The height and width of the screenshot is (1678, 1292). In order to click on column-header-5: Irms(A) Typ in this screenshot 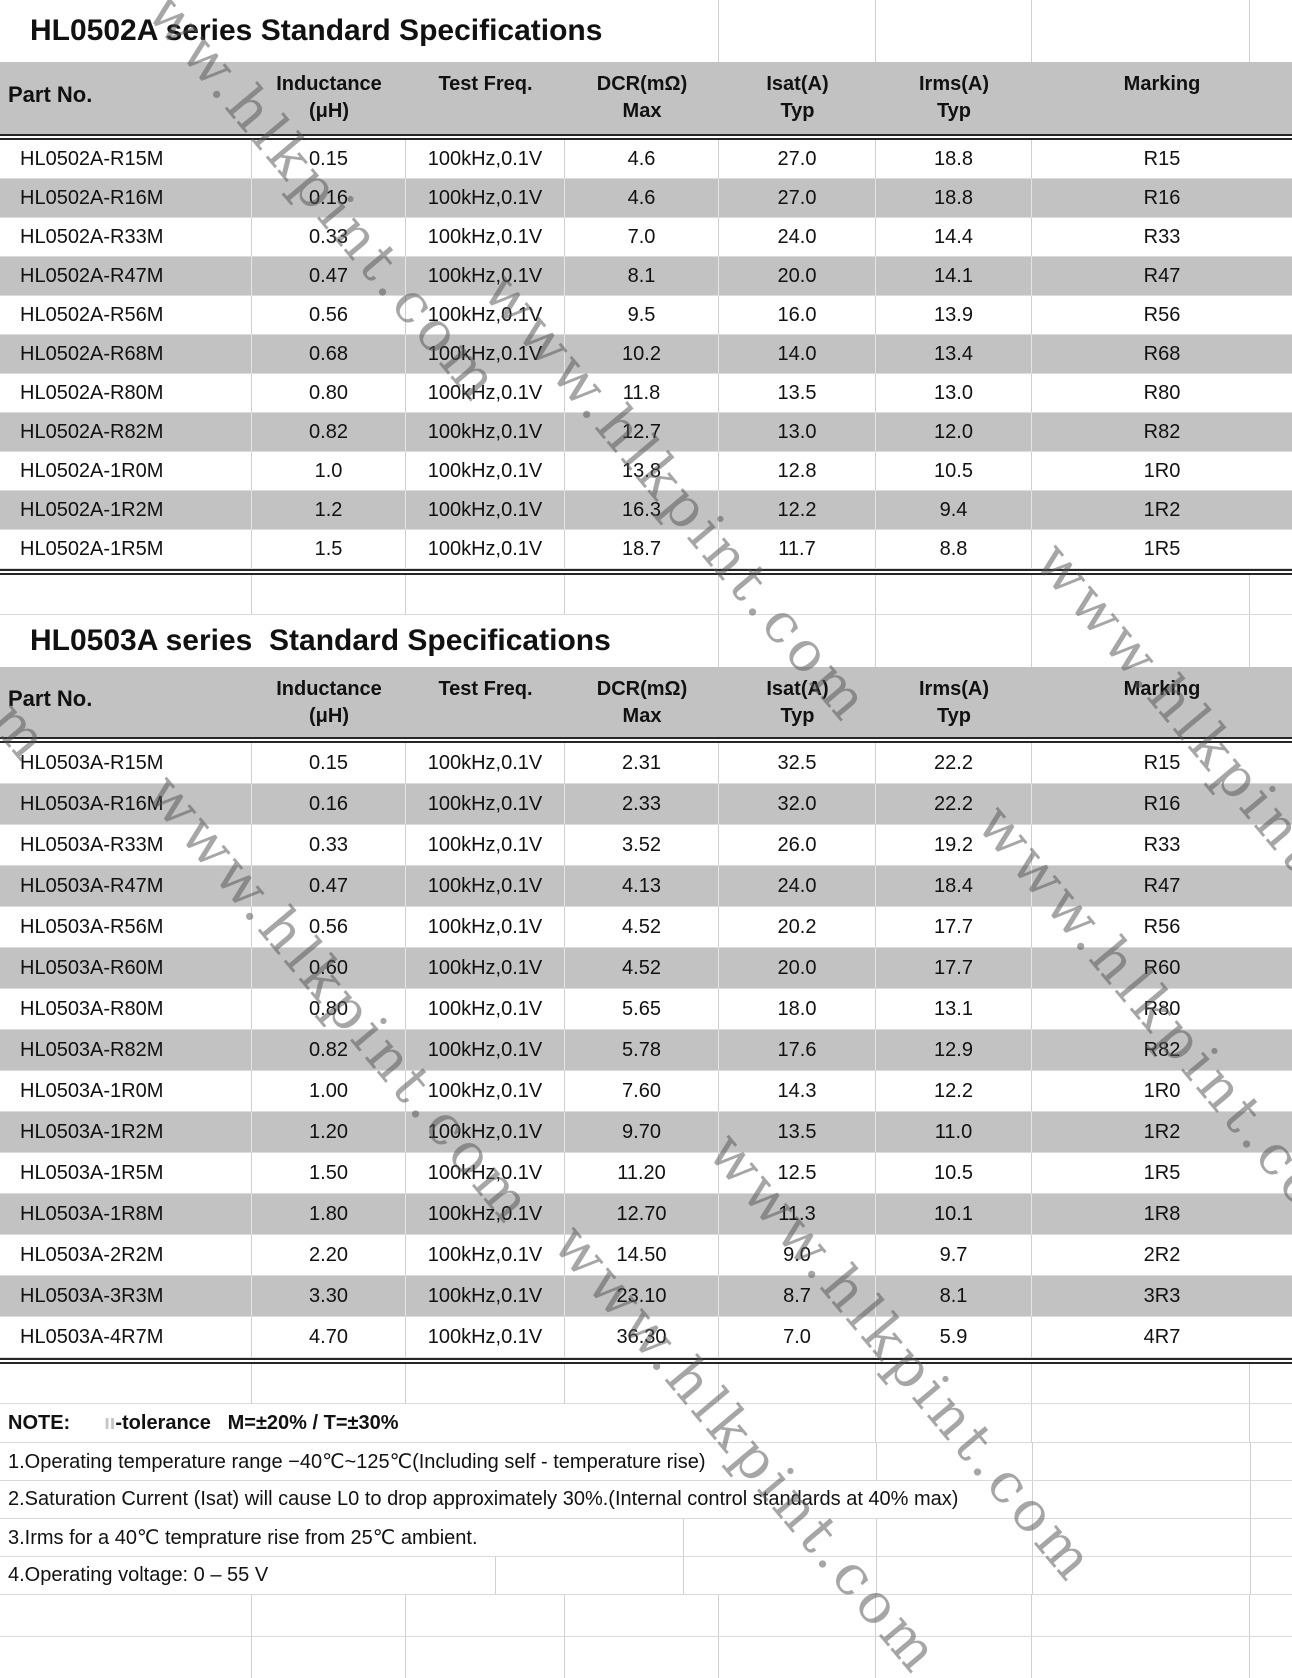, I will do `click(954, 98)`.